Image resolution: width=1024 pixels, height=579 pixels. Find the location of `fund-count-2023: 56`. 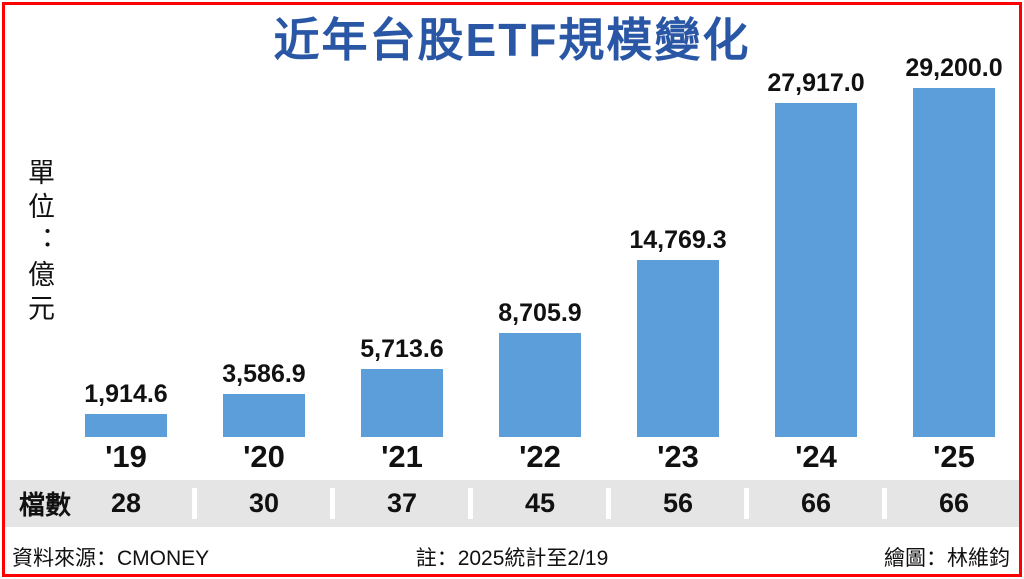

fund-count-2023: 56 is located at coordinates (676, 503).